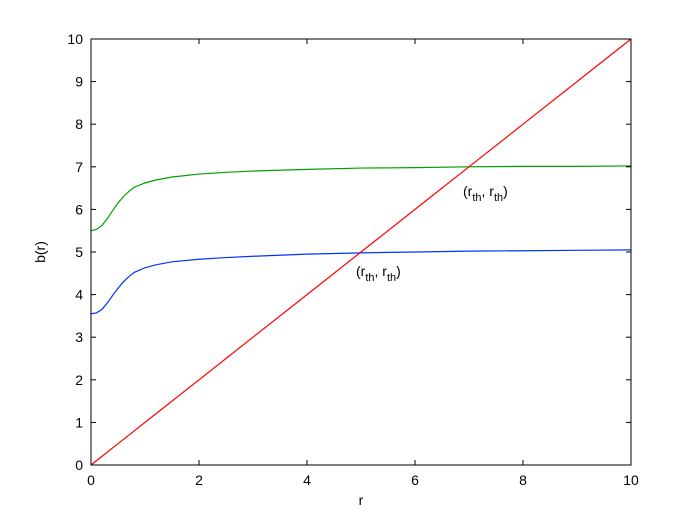  Describe the element at coordinates (415, 480) in the screenshot. I see `x-tick-label: 6` at that location.